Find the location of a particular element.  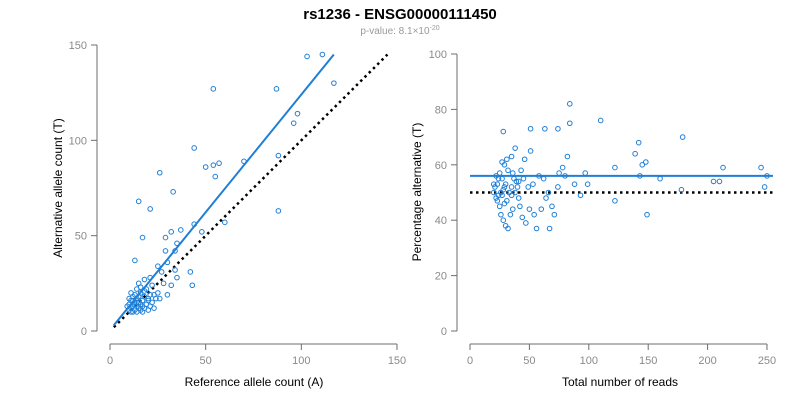

right-x-tick-label: 150 is located at coordinates (648, 361).